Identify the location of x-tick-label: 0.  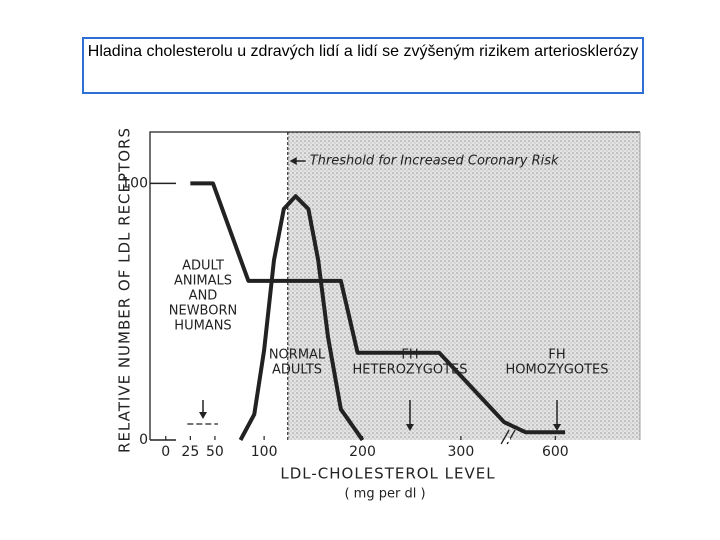
(165, 452).